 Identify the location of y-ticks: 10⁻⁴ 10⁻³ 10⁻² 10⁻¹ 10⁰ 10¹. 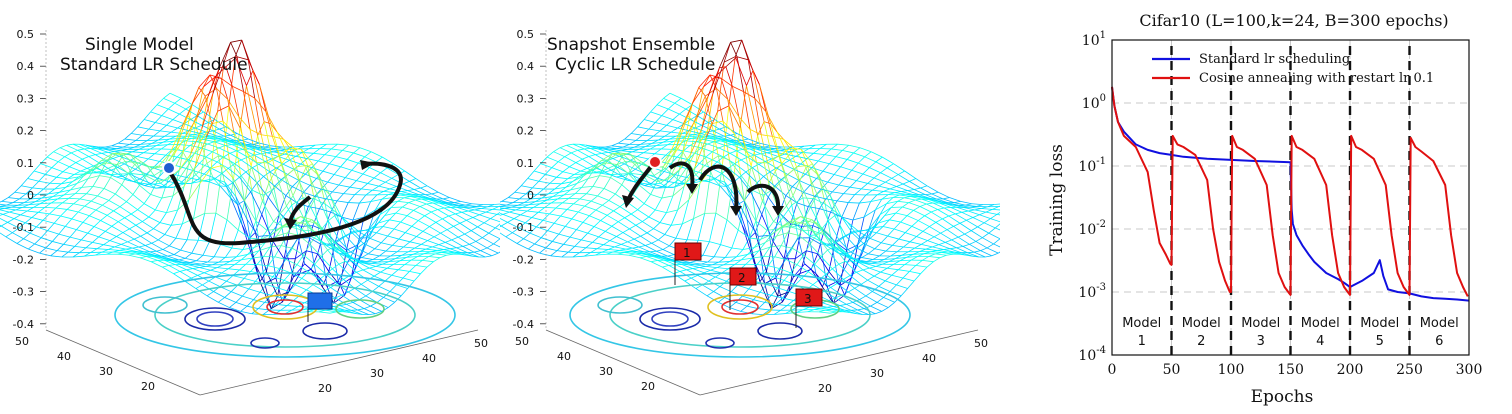
(1092, 197).